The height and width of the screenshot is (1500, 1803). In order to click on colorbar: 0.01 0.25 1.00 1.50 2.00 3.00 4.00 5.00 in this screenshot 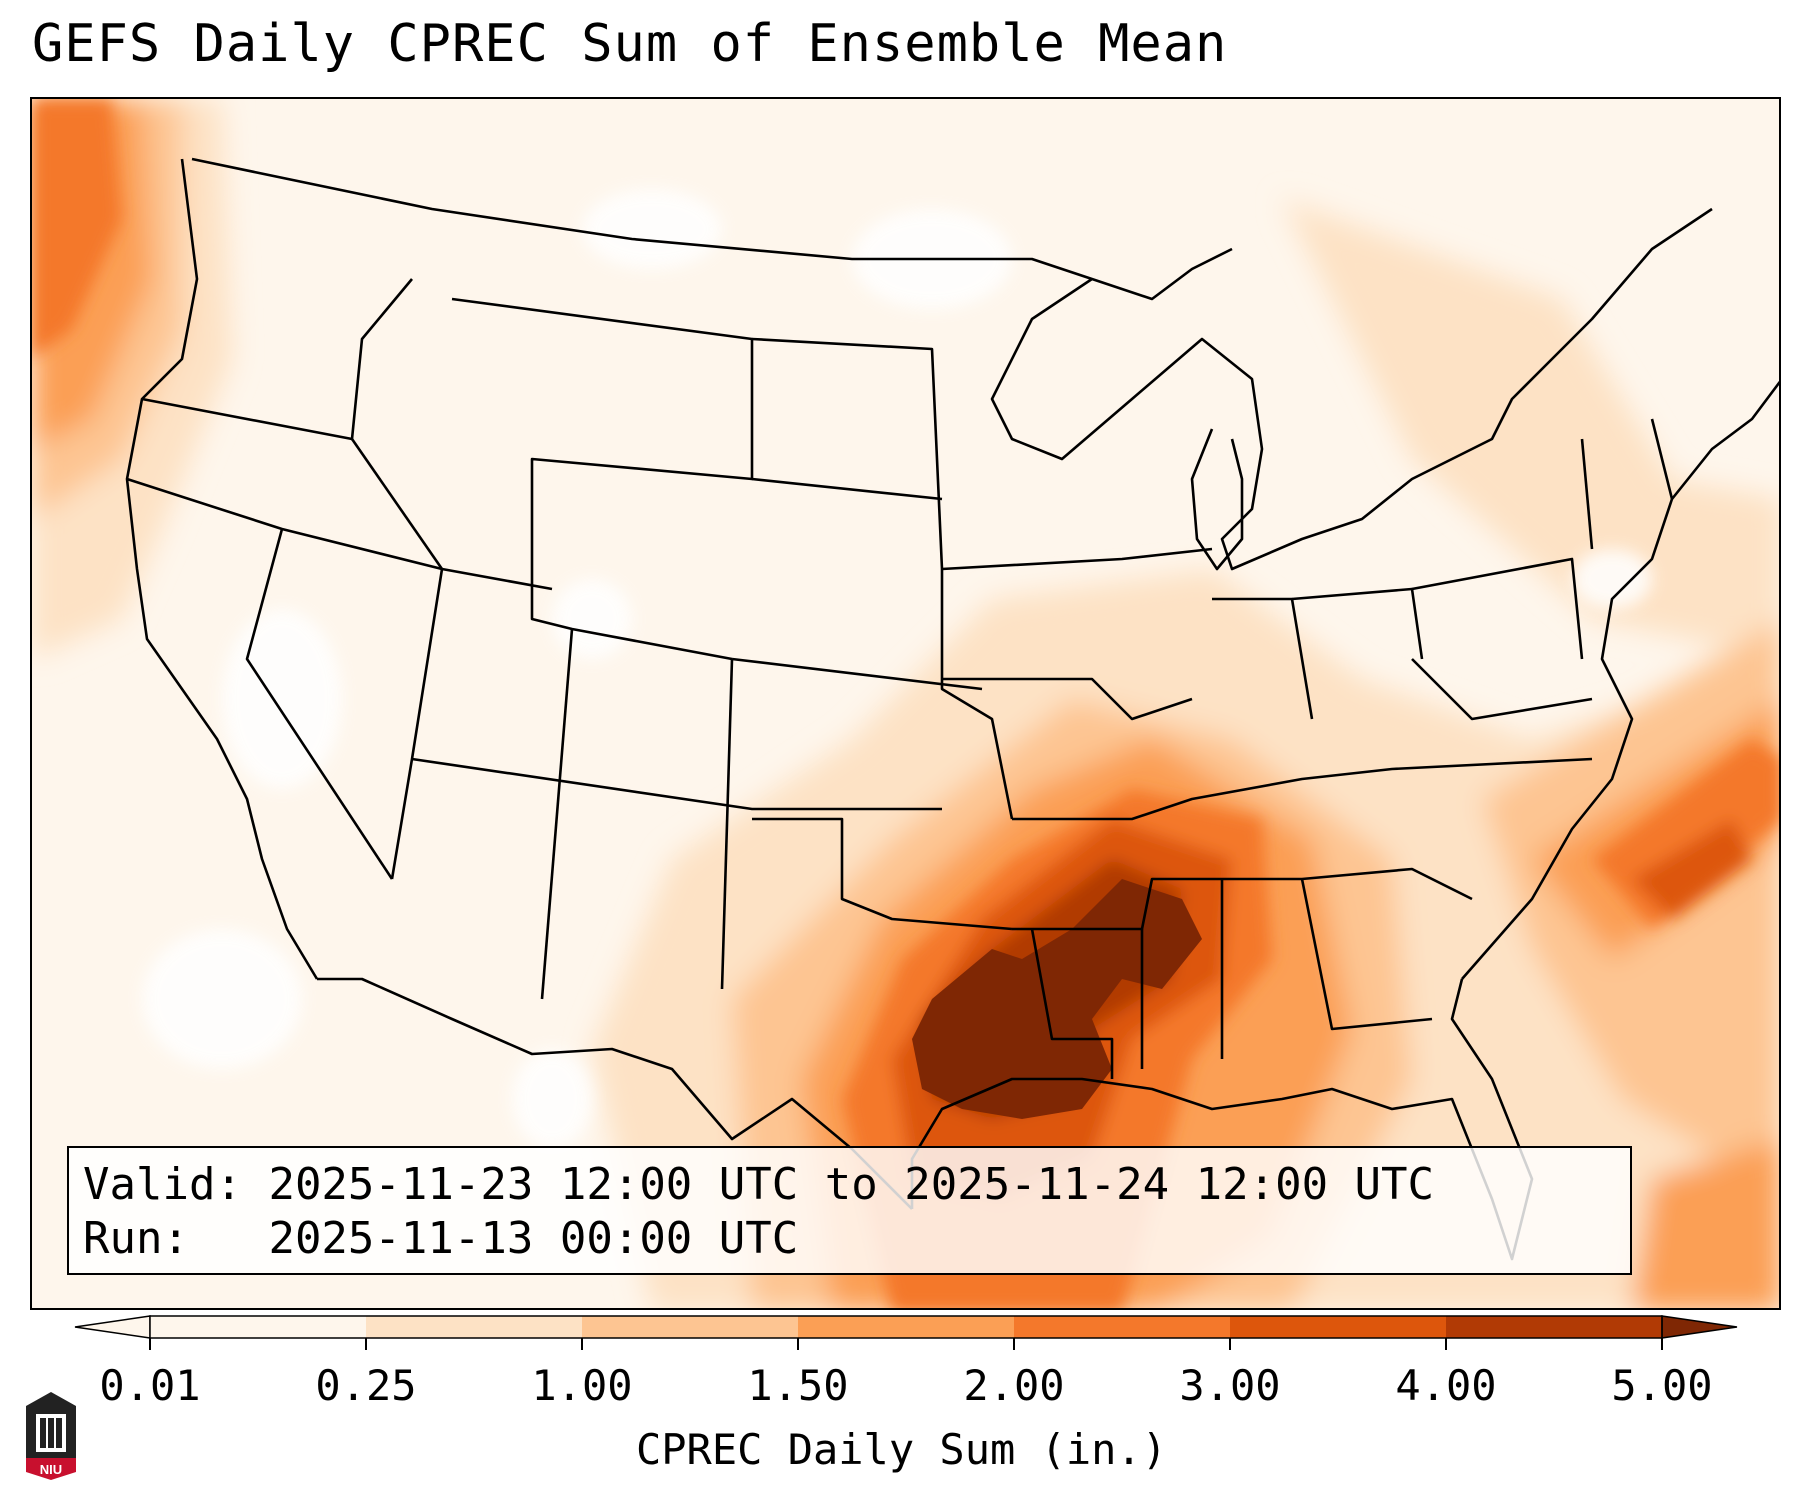, I will do `click(906, 1362)`.